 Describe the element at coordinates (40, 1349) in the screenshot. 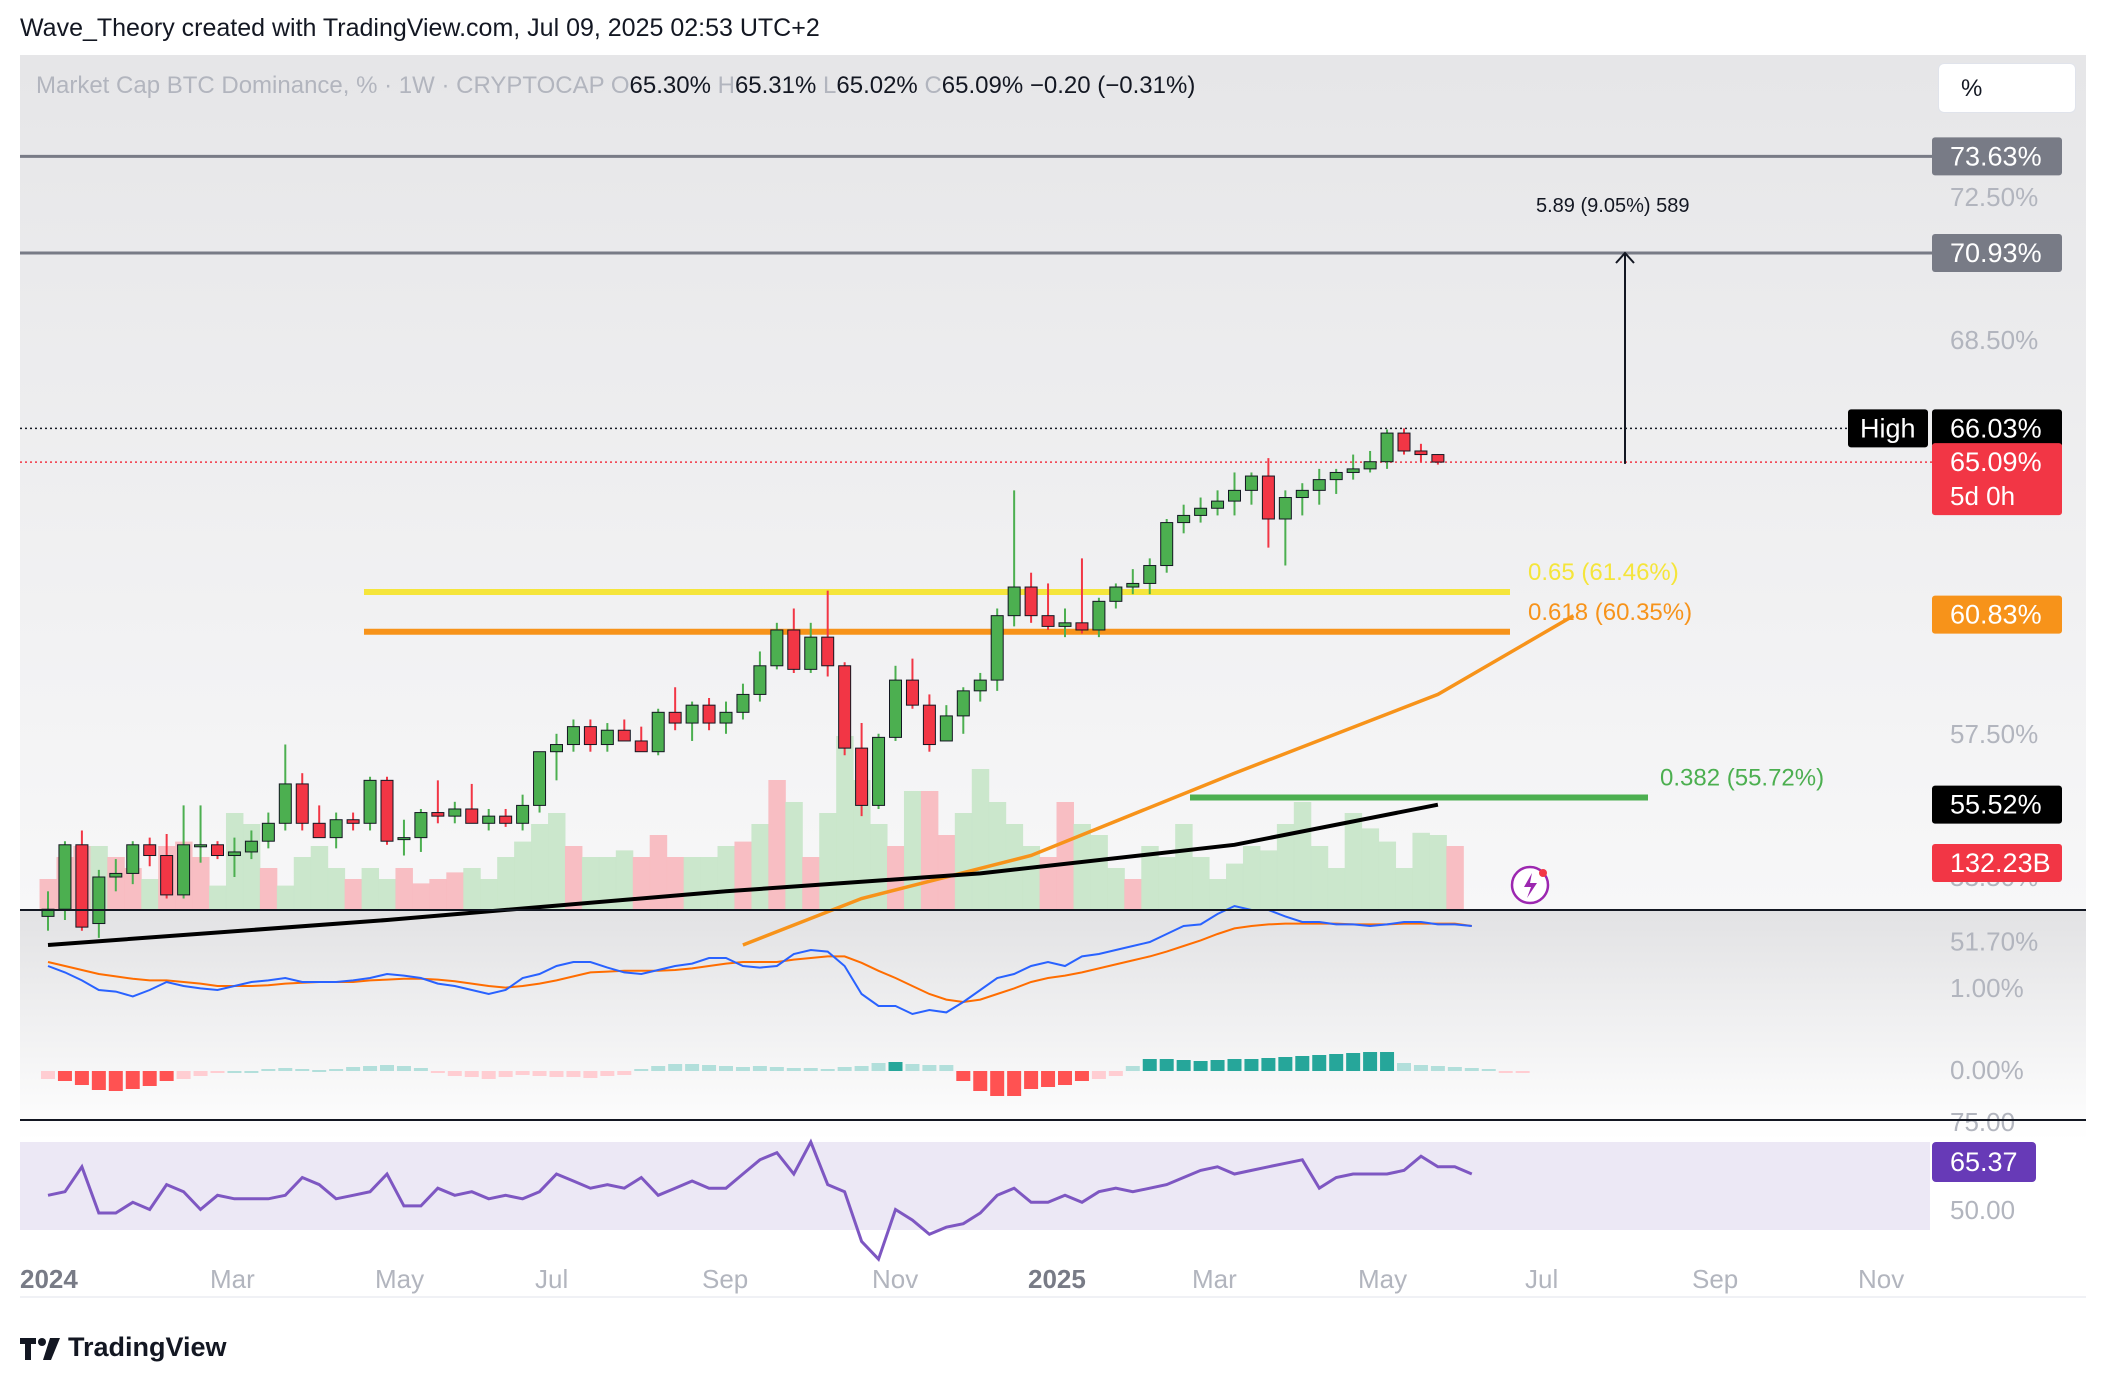

I see `tradingview-logo-icon` at that location.